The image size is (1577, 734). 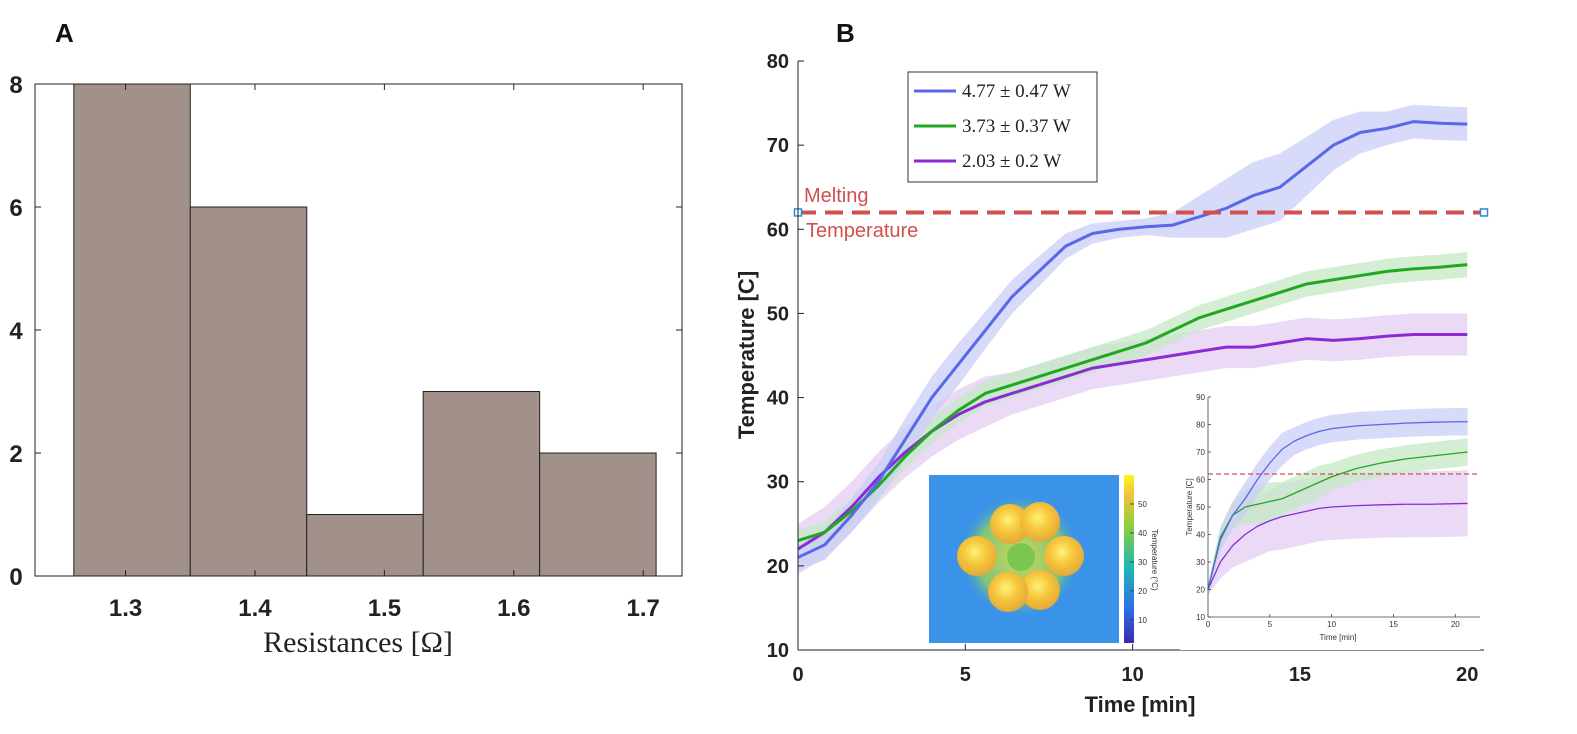 What do you see at coordinates (1132, 441) in the screenshot?
I see `temperature-line-s3` at bounding box center [1132, 441].